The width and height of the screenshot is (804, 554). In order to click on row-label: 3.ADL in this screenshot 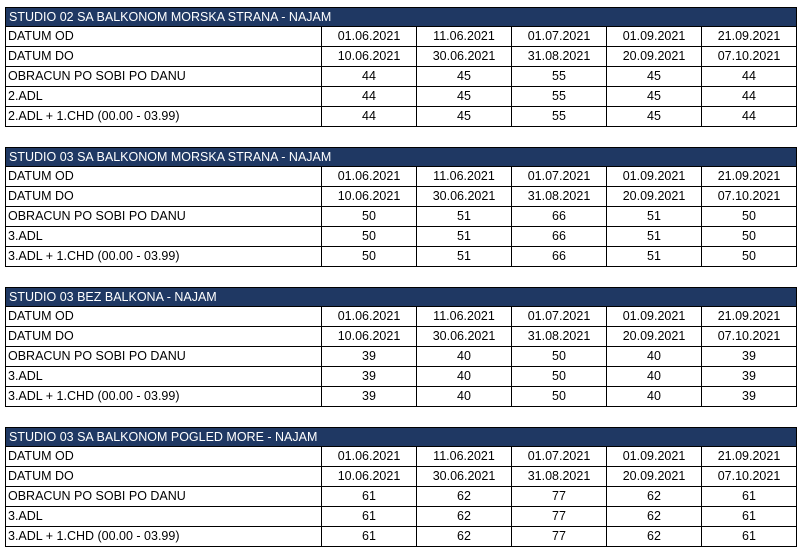, I will do `click(164, 517)`.